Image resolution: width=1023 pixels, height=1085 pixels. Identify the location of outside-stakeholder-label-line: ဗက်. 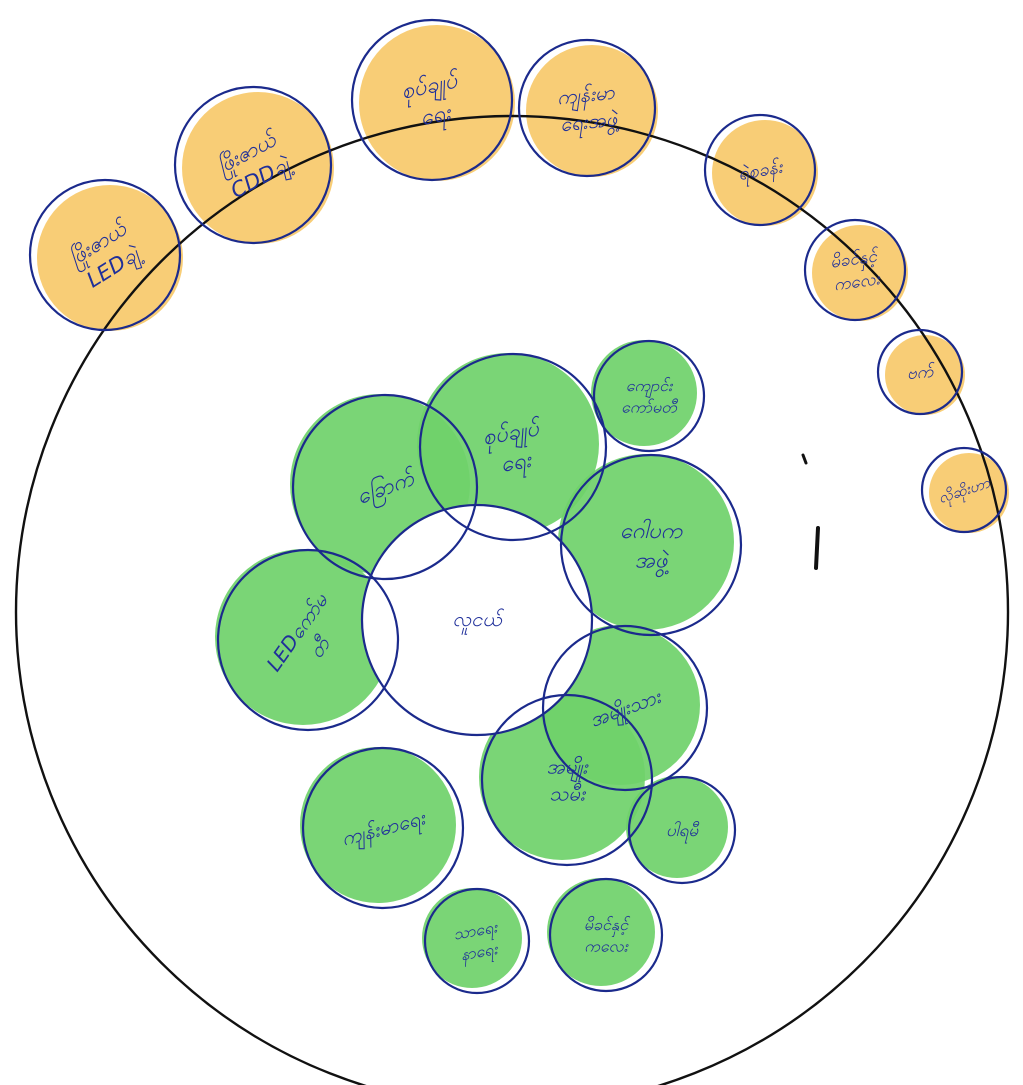
(921, 373).